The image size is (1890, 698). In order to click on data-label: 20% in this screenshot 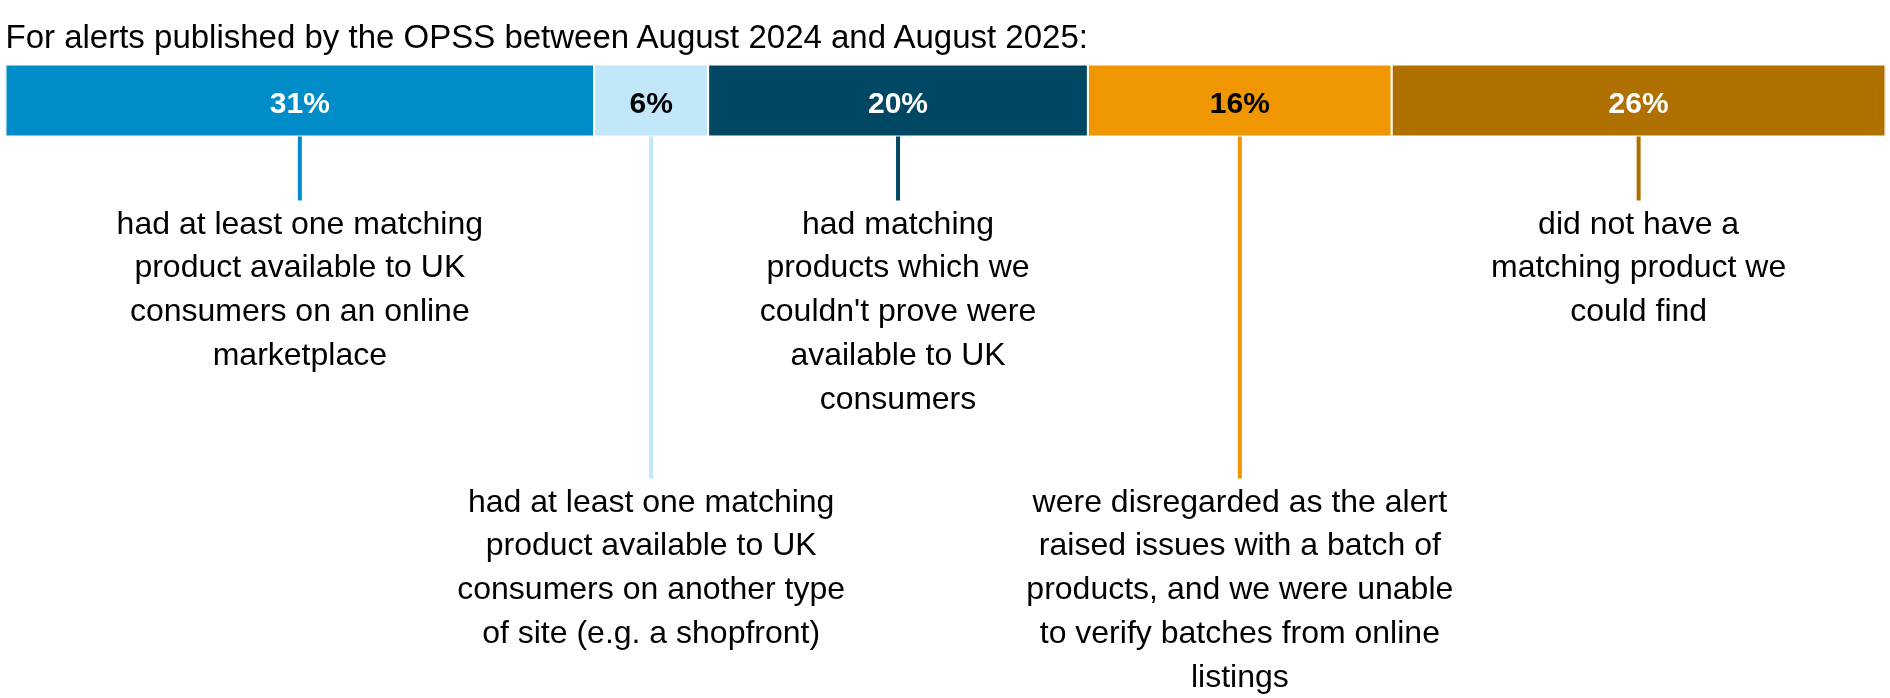, I will do `click(898, 102)`.